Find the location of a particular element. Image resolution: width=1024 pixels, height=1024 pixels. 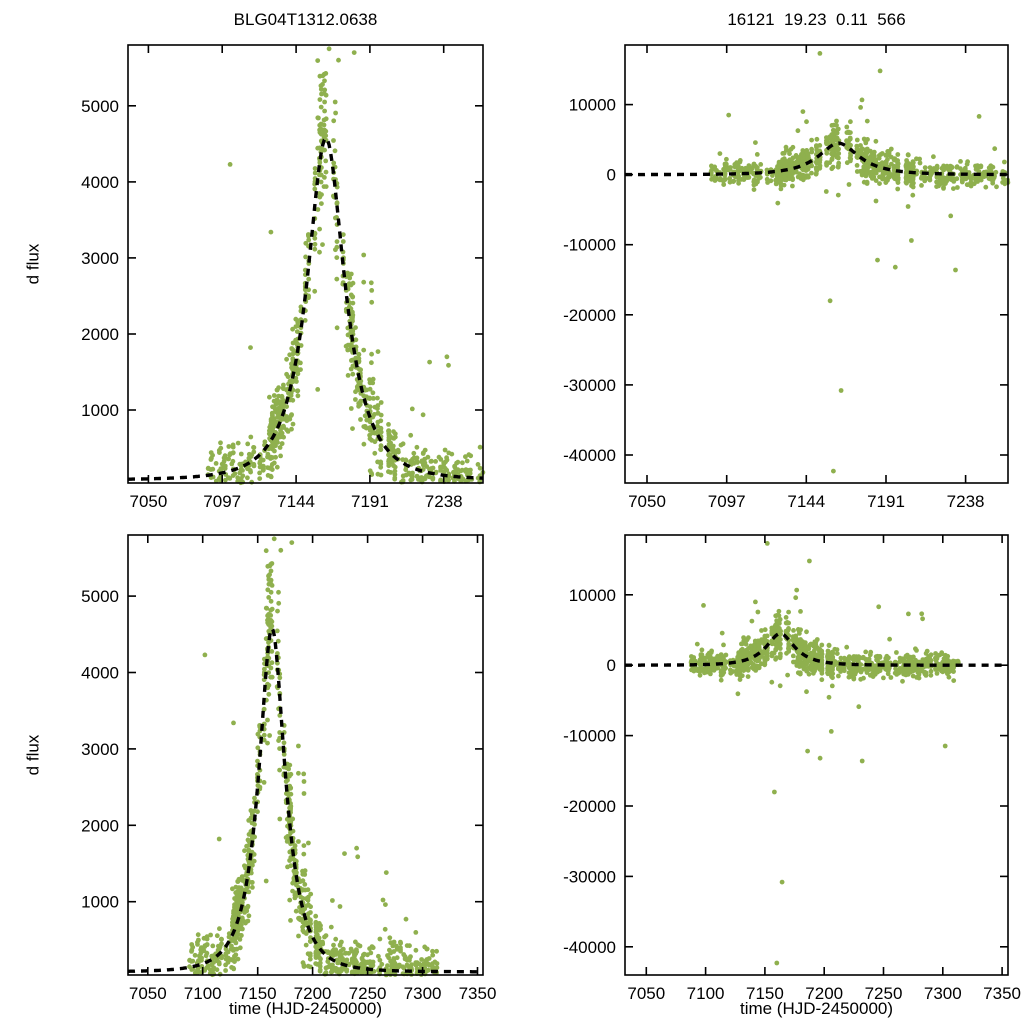

panel-title-event: BLG04T1312.0638 is located at coordinates (305, 19).